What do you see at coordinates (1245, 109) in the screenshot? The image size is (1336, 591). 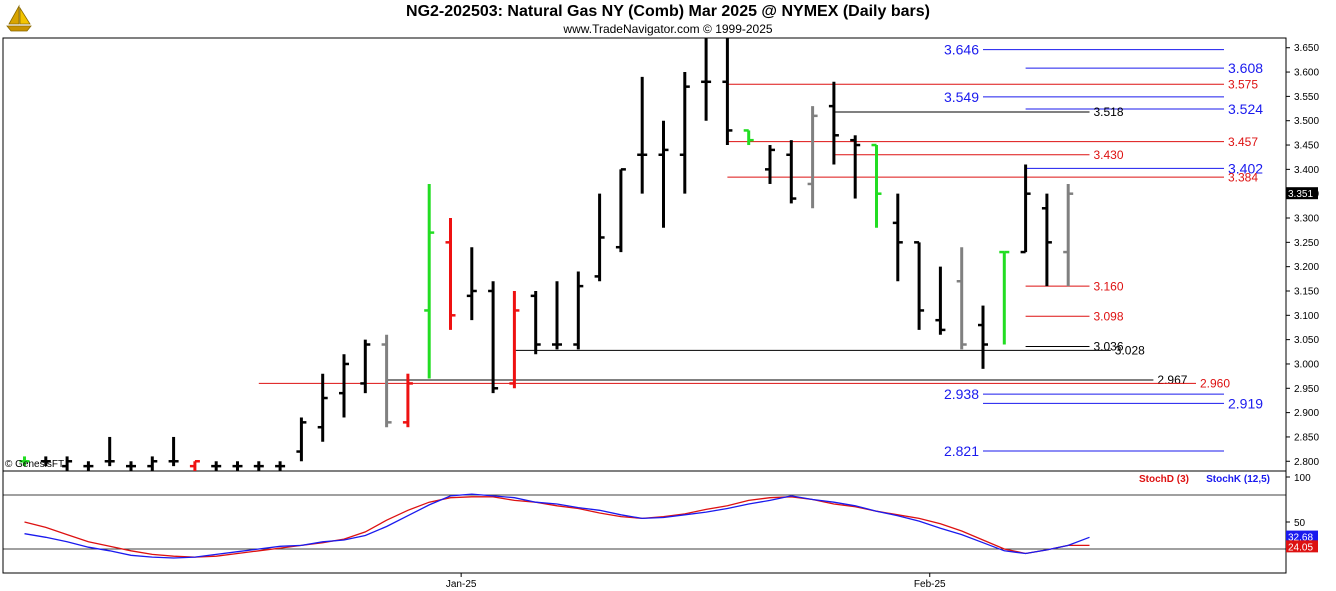 I see `level-label: 3.524` at bounding box center [1245, 109].